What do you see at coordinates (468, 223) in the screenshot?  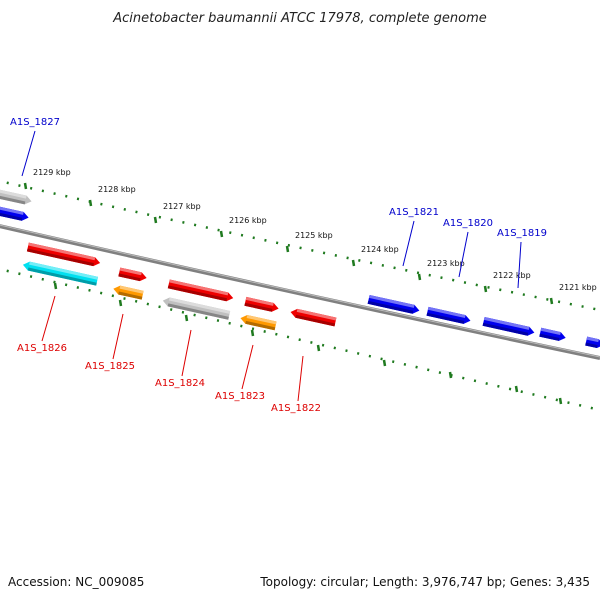 I see `gene-label-A1S_1820: A1S_1820` at bounding box center [468, 223].